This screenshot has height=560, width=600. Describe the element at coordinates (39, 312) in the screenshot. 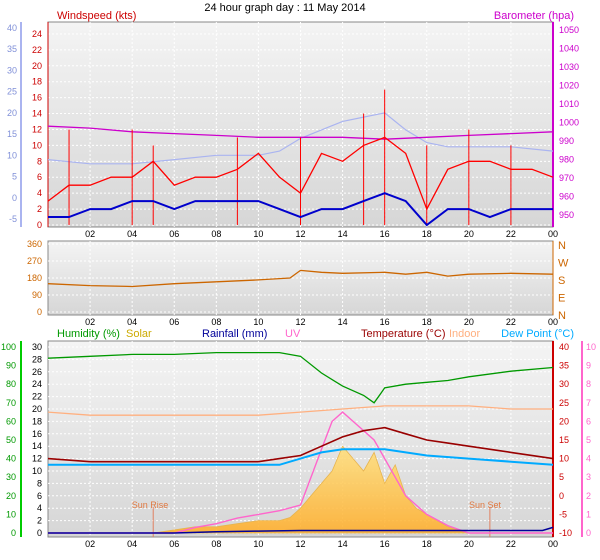

I see `direction-tick-label: 0` at that location.